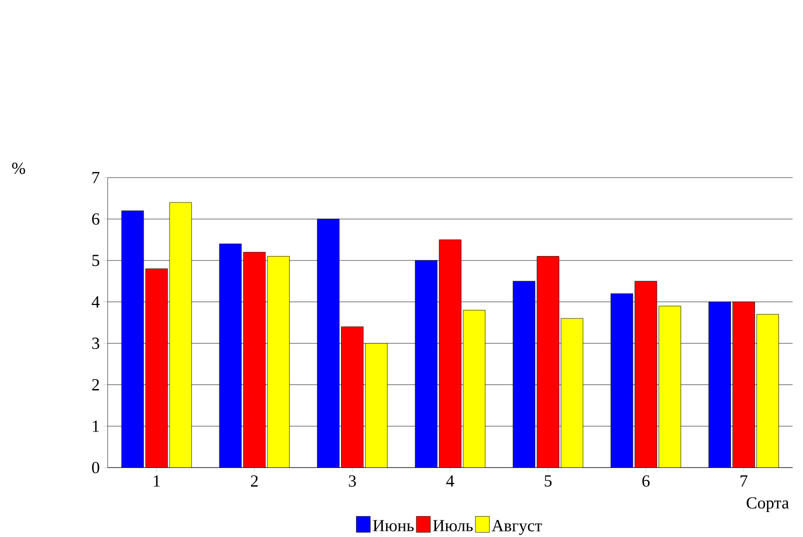 This screenshot has width=803, height=537. Describe the element at coordinates (254, 481) in the screenshot. I see `x-tick-label: 2` at that location.